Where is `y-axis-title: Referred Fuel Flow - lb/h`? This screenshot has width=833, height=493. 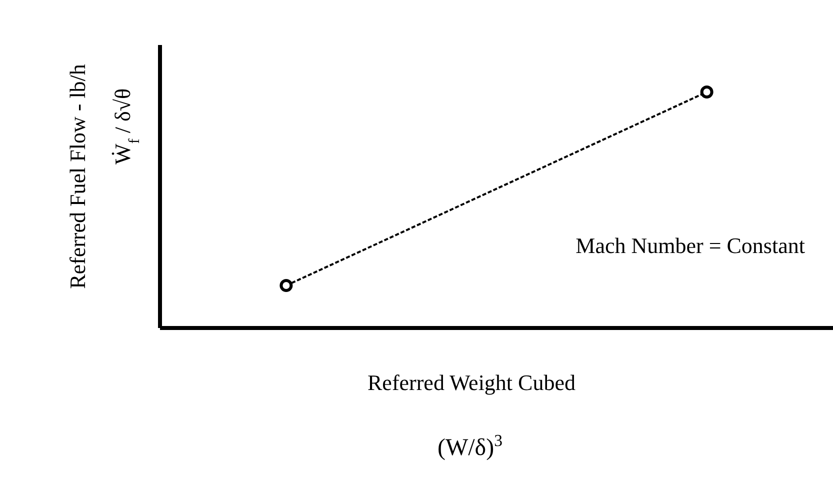 y-axis-title: Referred Fuel Flow - lb/h is located at coordinates (77, 176).